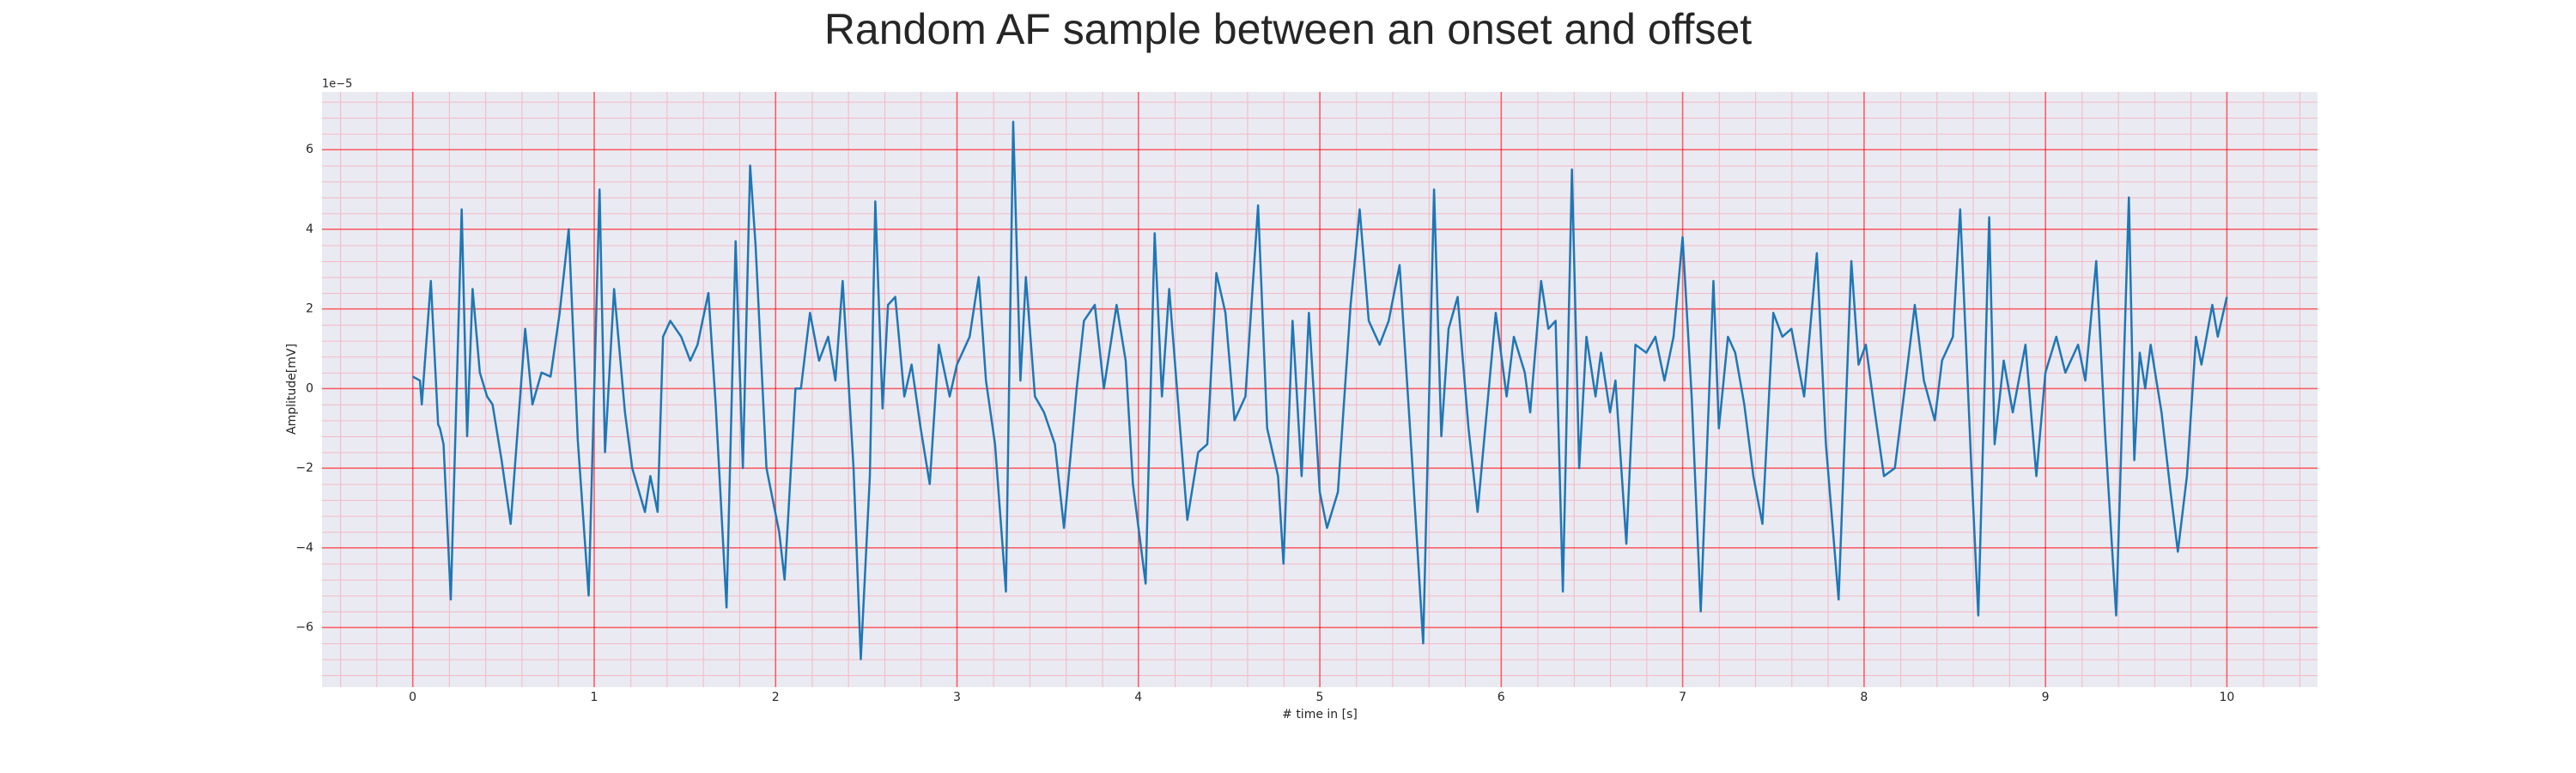 The height and width of the screenshot is (773, 2576). Describe the element at coordinates (2226, 697) in the screenshot. I see `x-tick-label: 10` at that location.